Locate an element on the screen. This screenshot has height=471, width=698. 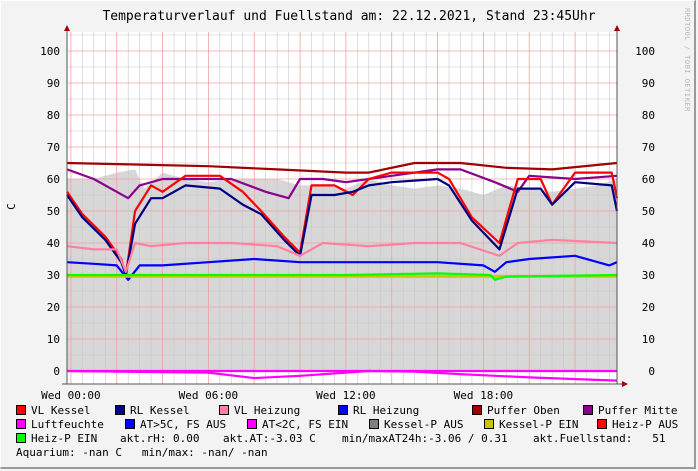
y-tick-label-left: 80 is located at coordinates (53, 115).